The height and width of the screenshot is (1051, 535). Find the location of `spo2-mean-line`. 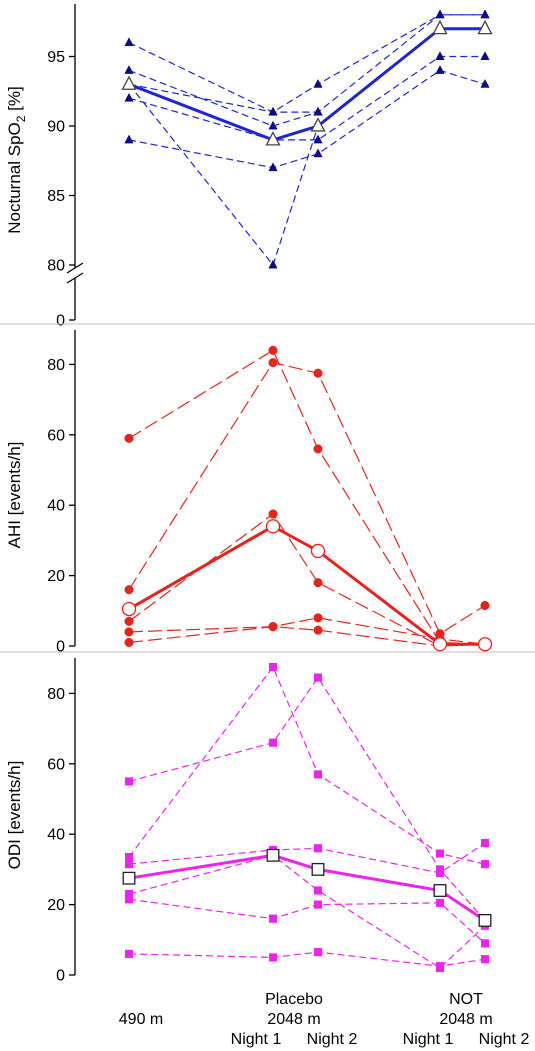

spo2-mean-line is located at coordinates (306, 84).